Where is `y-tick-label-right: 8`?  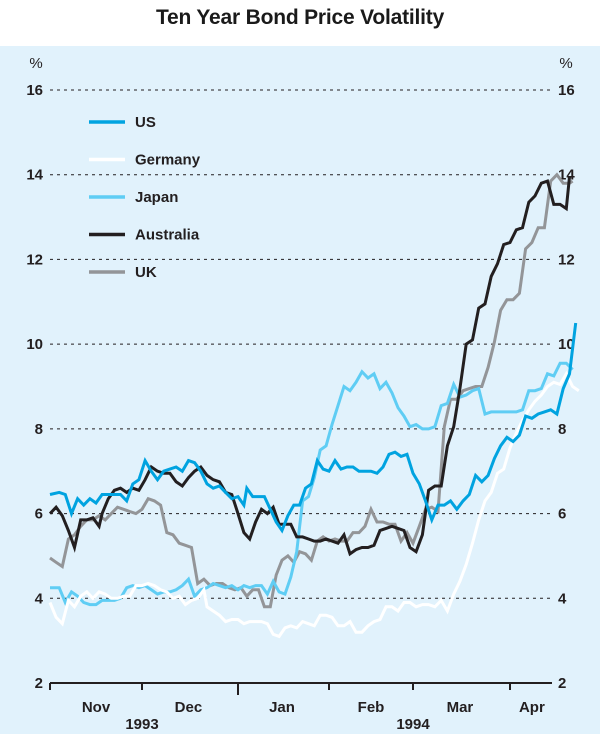
y-tick-label-right: 8 is located at coordinates (562, 429).